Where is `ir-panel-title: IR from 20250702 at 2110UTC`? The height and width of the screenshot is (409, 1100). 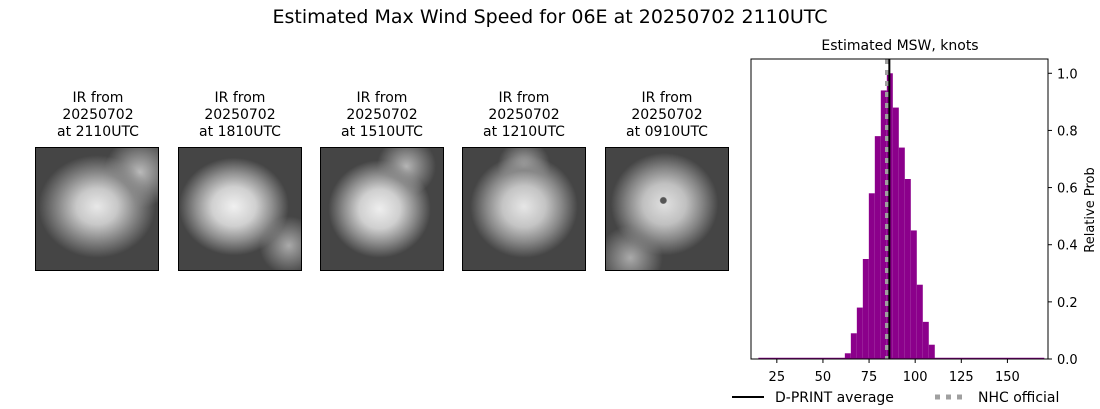
ir-panel-title: IR from 20250702 at 2110UTC is located at coordinates (98, 115).